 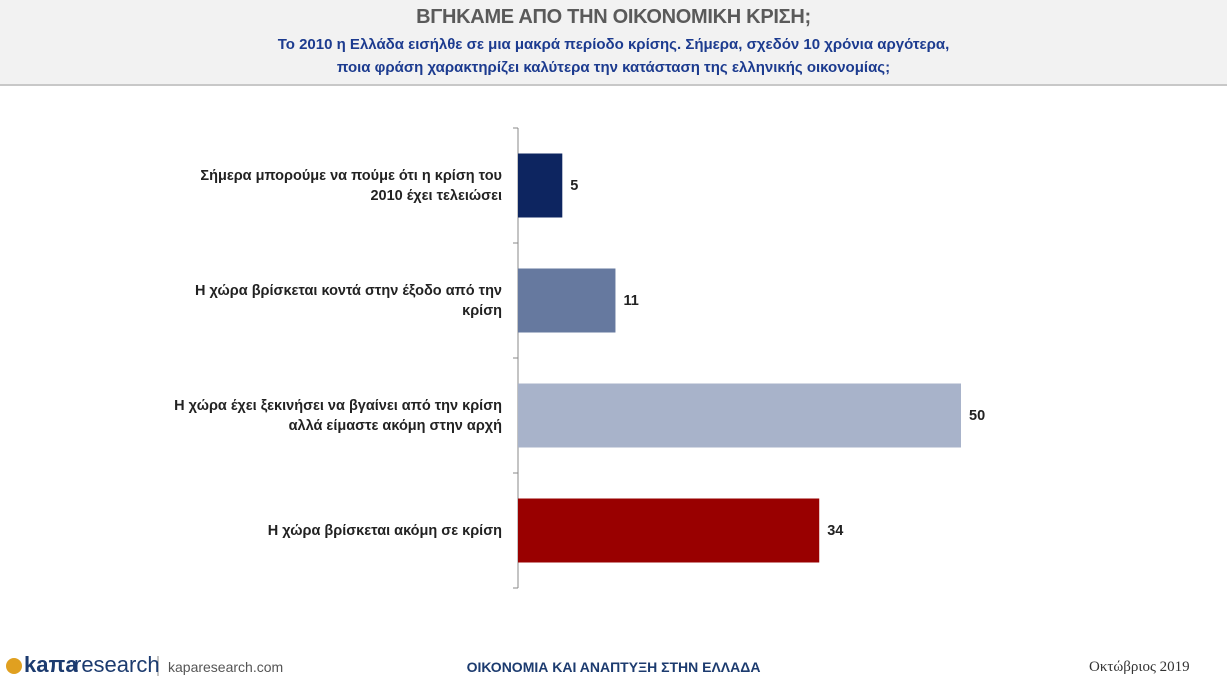 I want to click on logo-left: kaπa, so click(x=51, y=664).